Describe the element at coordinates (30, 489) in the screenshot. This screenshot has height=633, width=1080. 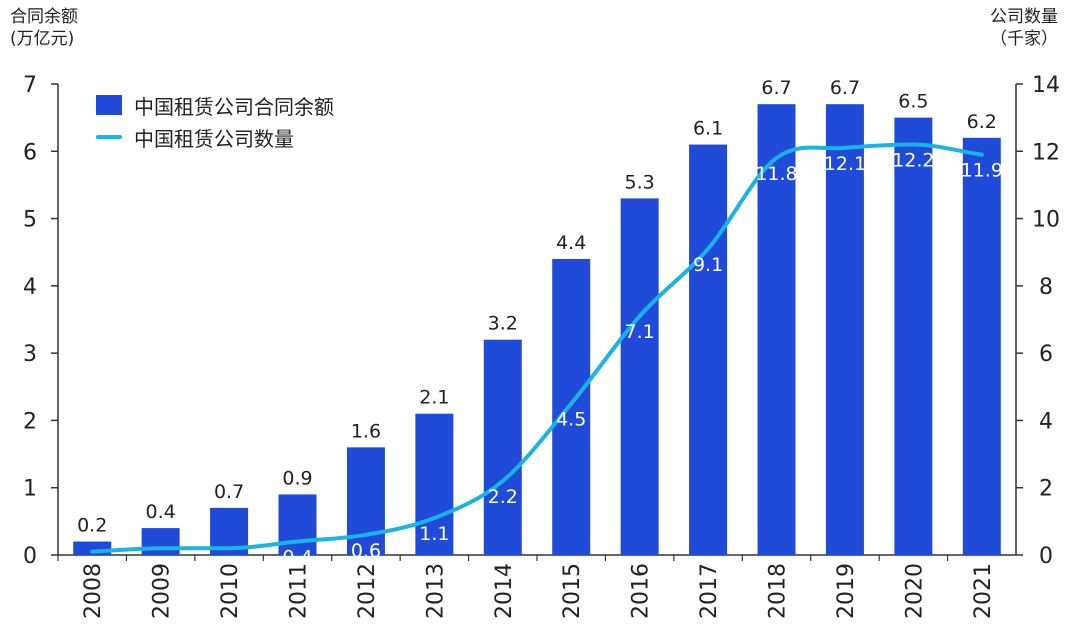
I see `y-left-tick-label: 1` at that location.